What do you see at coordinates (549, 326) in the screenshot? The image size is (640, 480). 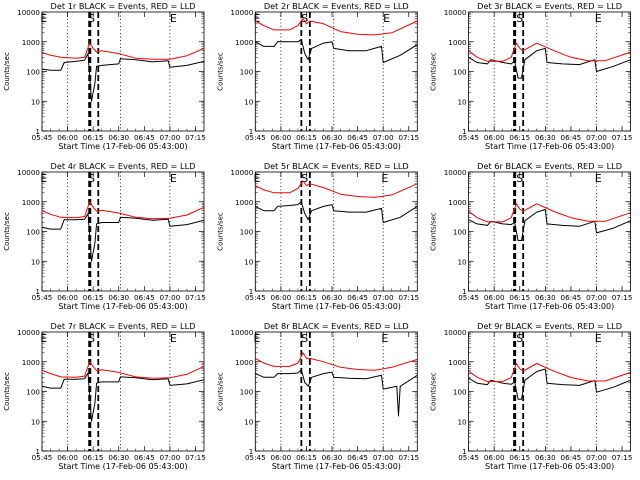 I see `panel-title: Det 9r BLACK = Events, RED = LLD` at bounding box center [549, 326].